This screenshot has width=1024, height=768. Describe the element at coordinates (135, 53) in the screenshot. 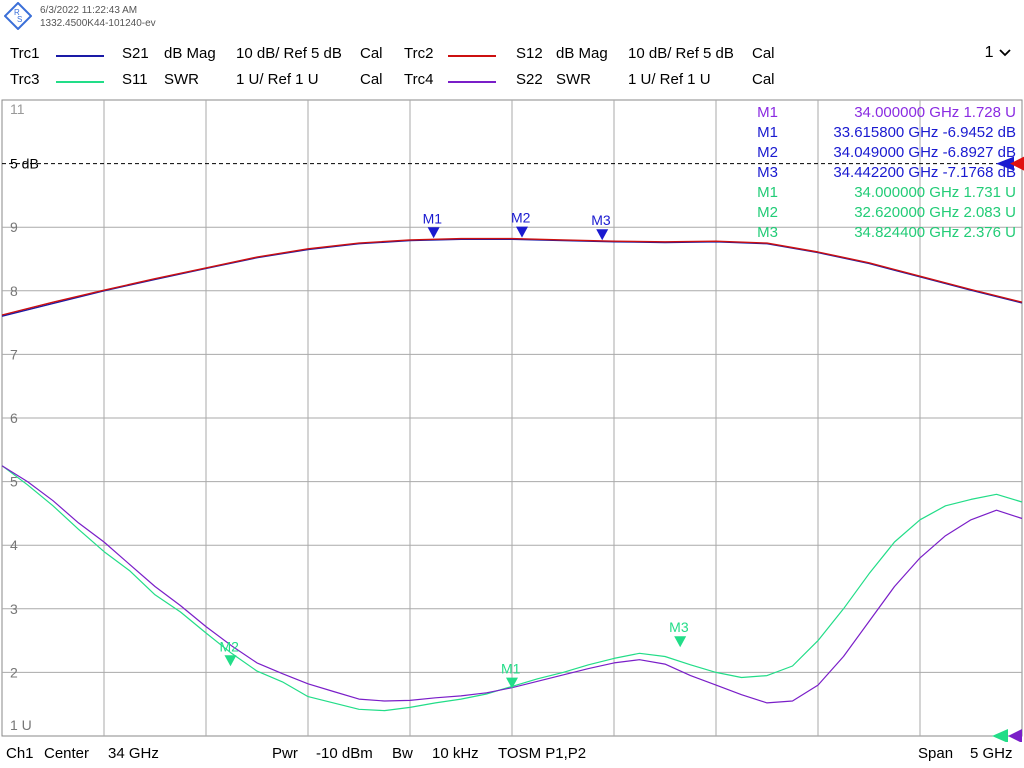

I see `trace-param: S21` at that location.